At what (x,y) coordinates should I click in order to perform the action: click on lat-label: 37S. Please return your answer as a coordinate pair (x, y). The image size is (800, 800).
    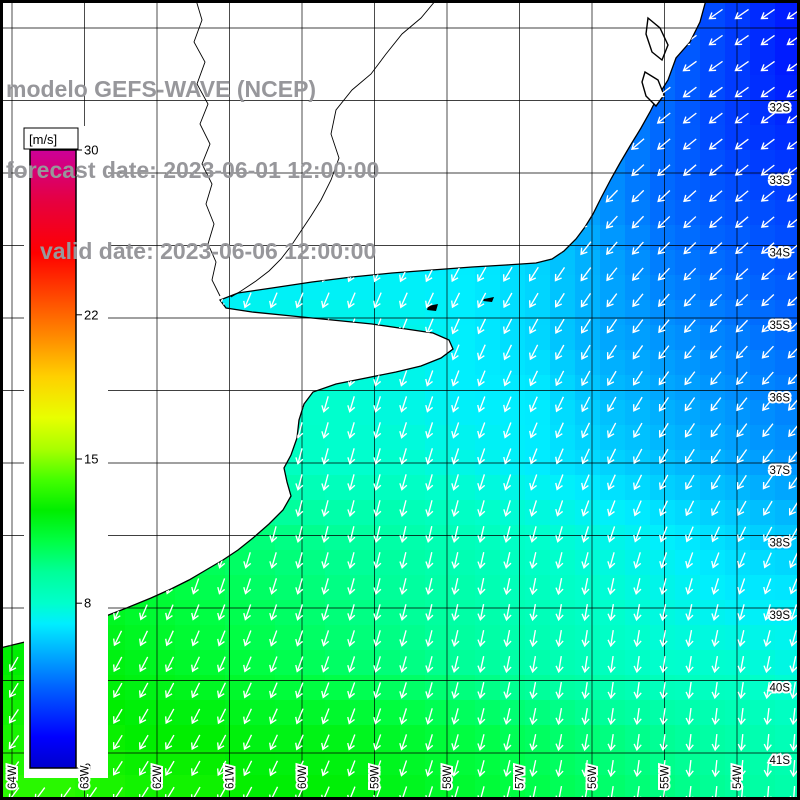
    Looking at the image, I should click on (780, 471).